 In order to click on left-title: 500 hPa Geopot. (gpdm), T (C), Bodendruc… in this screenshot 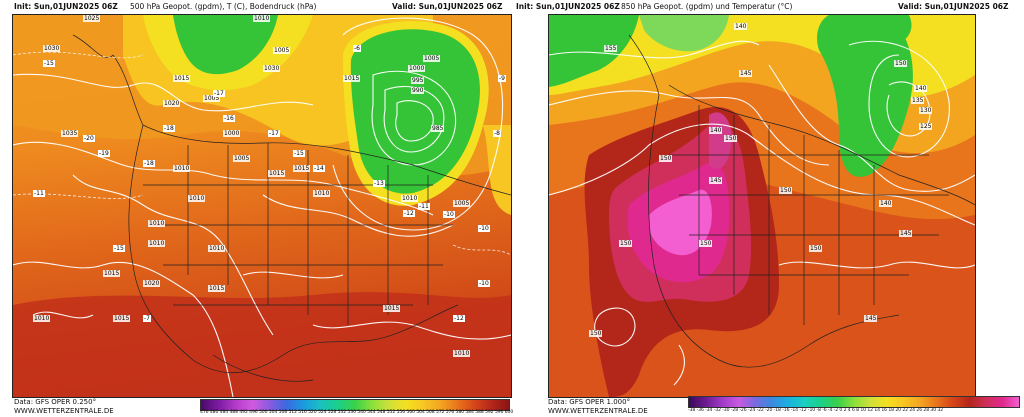, I will do `click(223, 6)`.